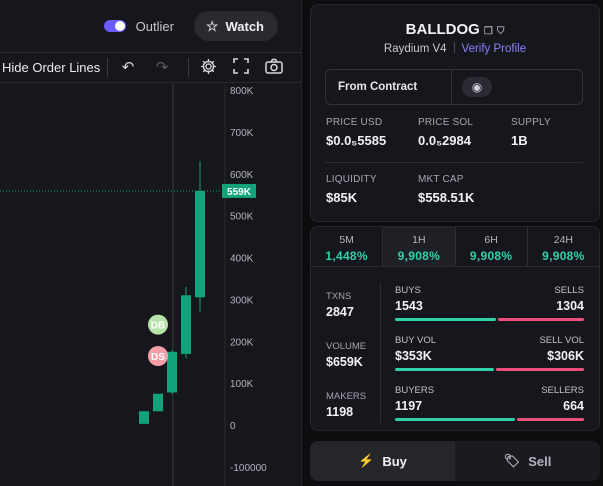 The height and width of the screenshot is (486, 603). Describe the element at coordinates (413, 356) in the screenshot. I see `buy-volume-value: $353K` at that location.